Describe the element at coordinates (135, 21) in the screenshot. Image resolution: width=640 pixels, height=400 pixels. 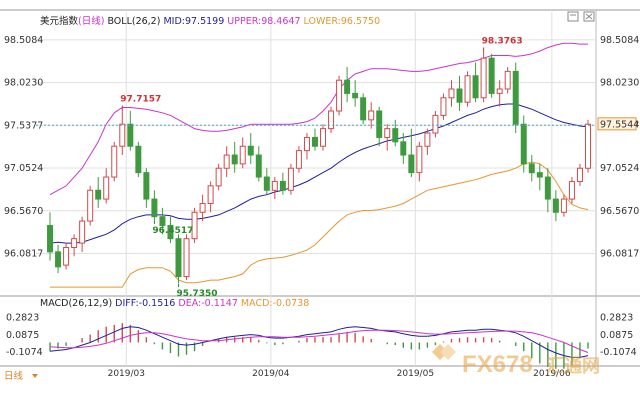
I see `indicator-name: BOLL(26,2)` at that location.